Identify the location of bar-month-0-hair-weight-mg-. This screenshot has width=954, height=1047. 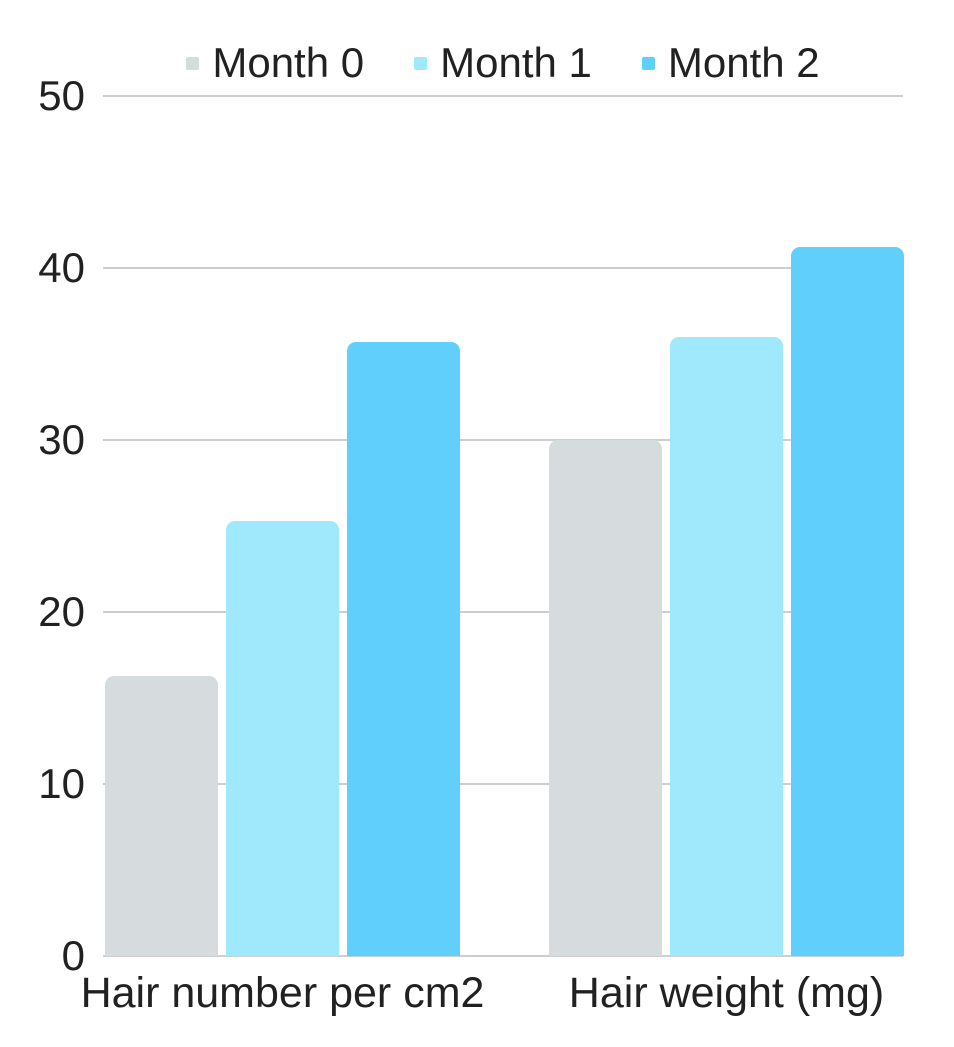
(605, 698).